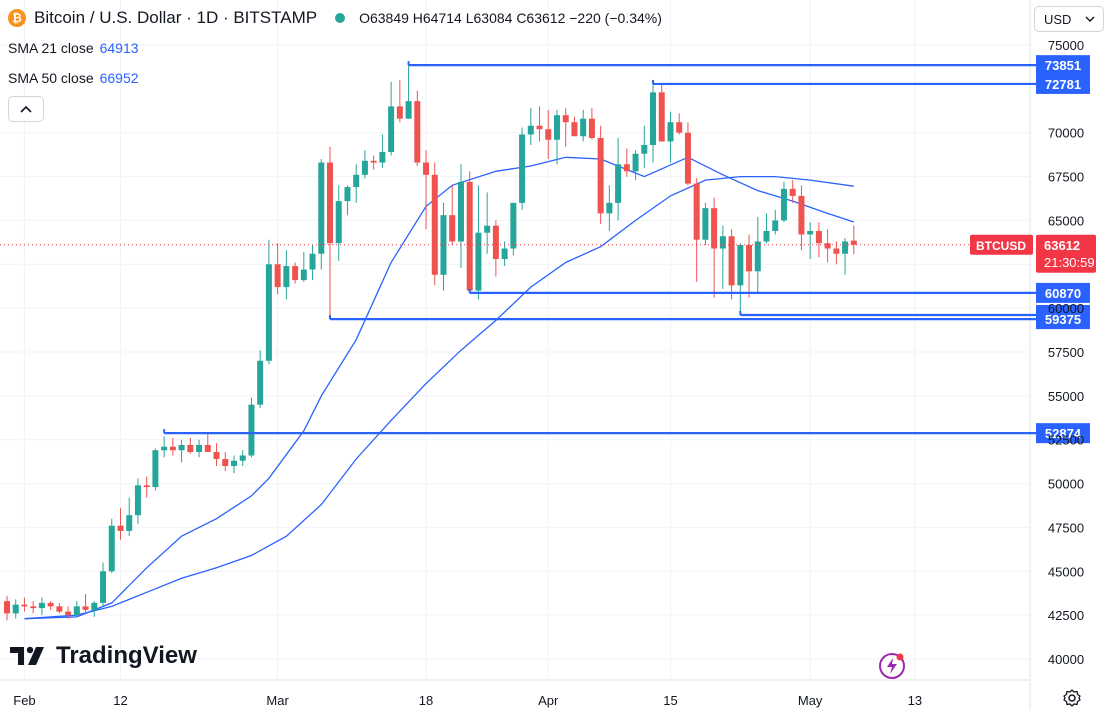  Describe the element at coordinates (1066, 615) in the screenshot. I see `y-tick-label: 42500` at that location.